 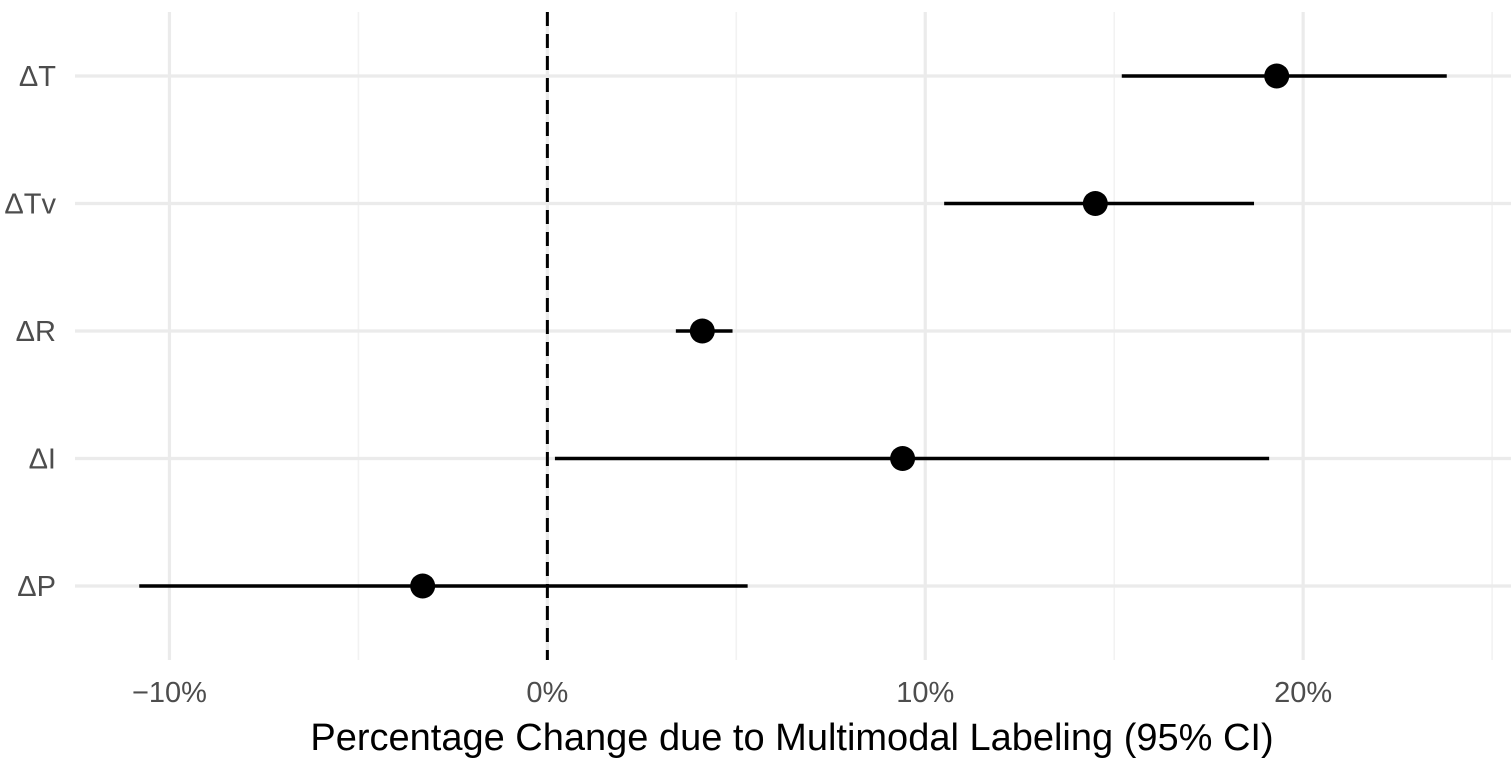 I want to click on x-tick-label: 0%, so click(x=547, y=693).